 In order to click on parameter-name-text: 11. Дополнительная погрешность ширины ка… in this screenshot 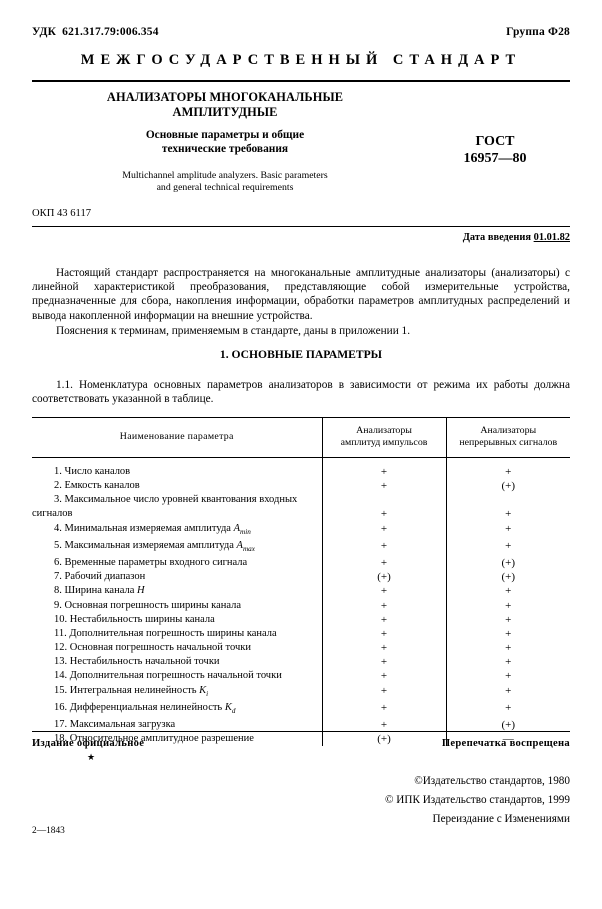, I will do `click(165, 633)`.